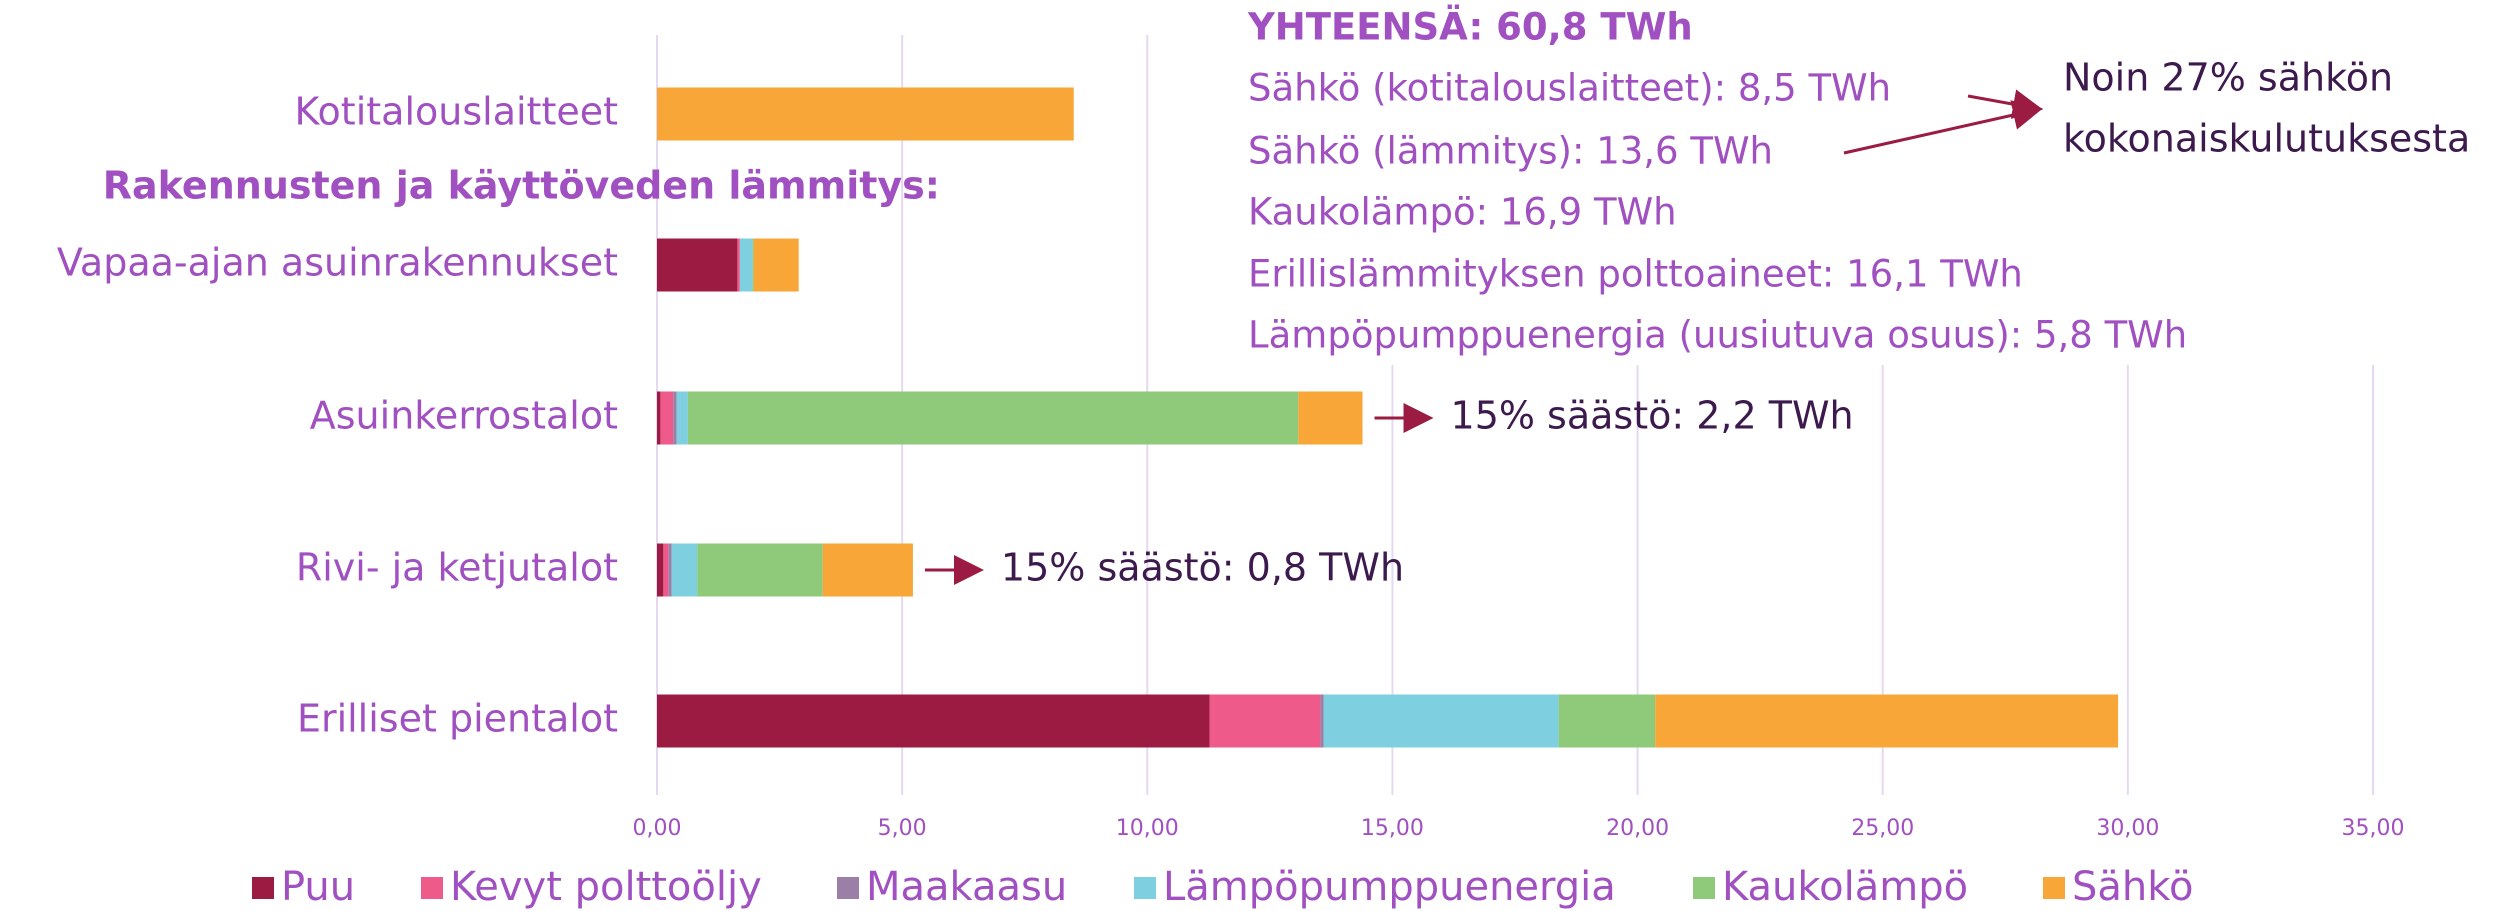  What do you see at coordinates (1882, 828) in the screenshot?
I see `x-tick-label: 25,00` at bounding box center [1882, 828].